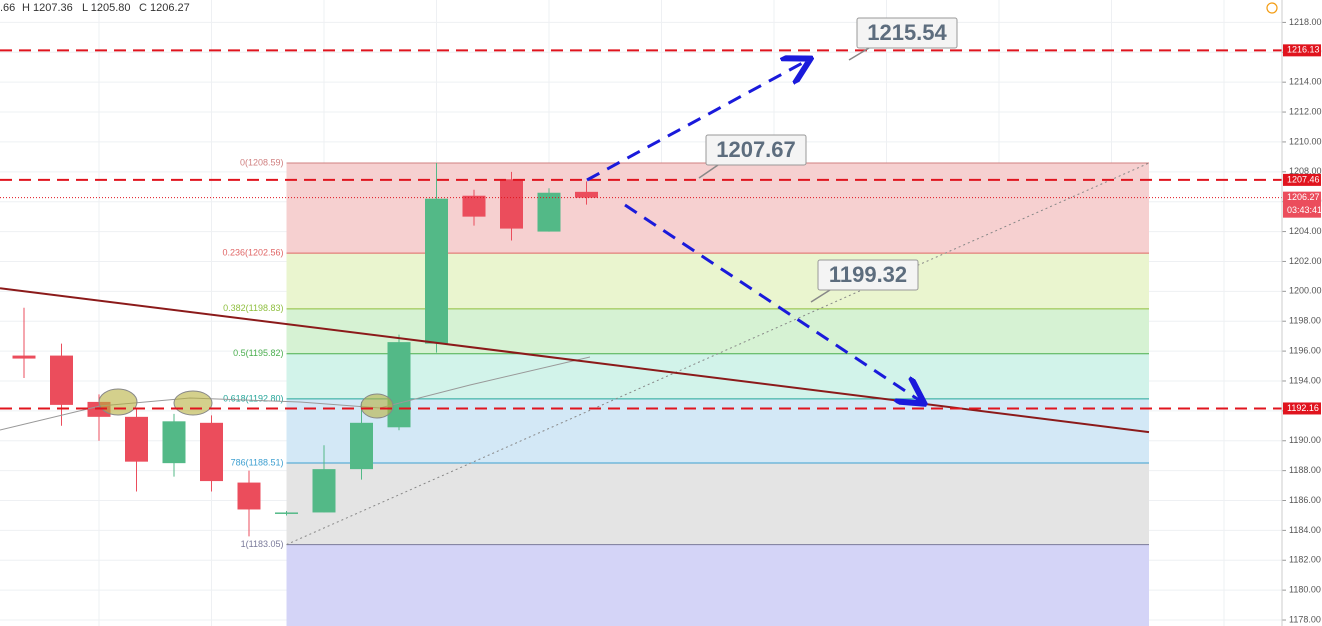 The height and width of the screenshot is (626, 1322). What do you see at coordinates (258, 353) in the screenshot?
I see `fib-label: 0.5(1195.82)` at bounding box center [258, 353].